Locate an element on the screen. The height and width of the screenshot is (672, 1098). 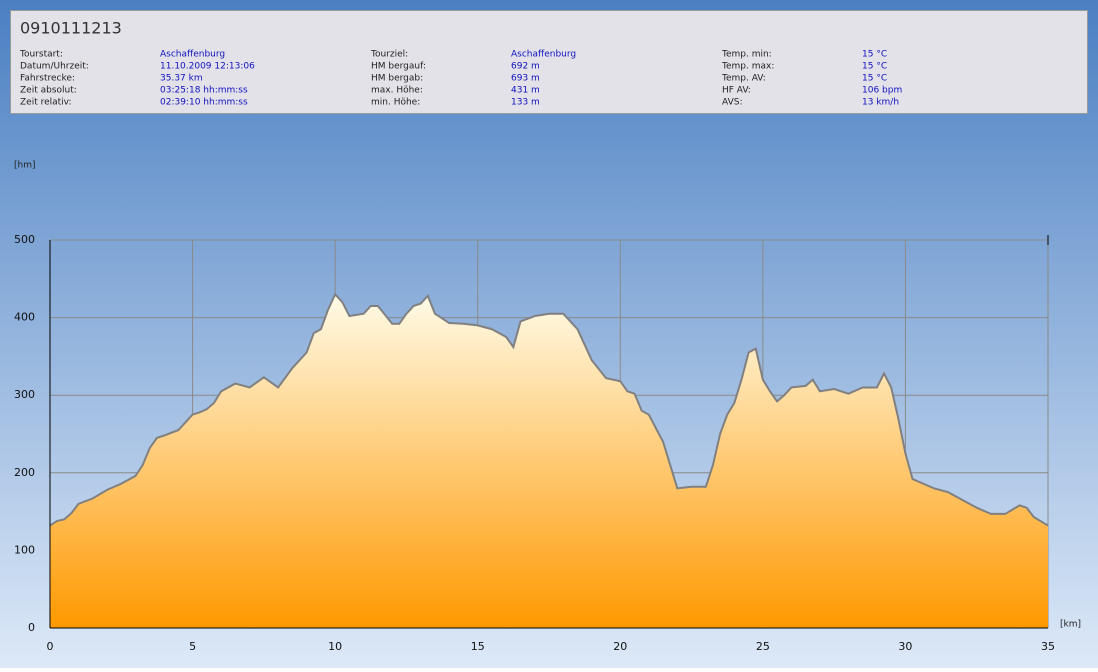
info-value: 693 m is located at coordinates (525, 79).